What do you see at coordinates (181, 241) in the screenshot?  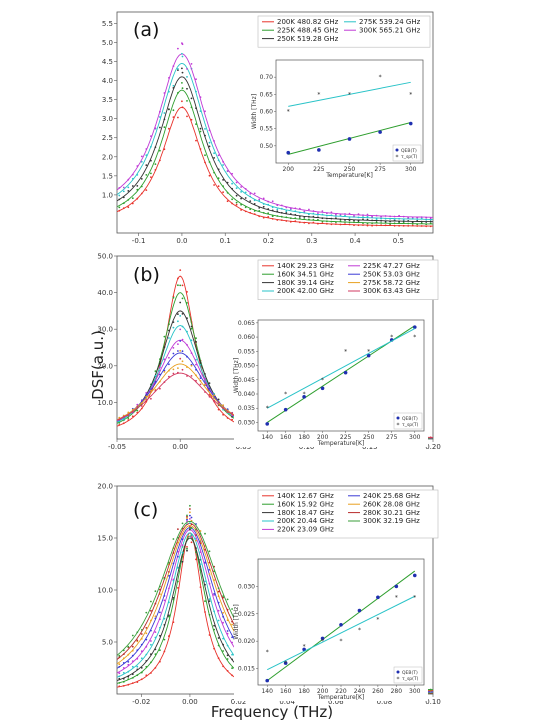 I see `x-tick-label: 0.0` at bounding box center [181, 241].